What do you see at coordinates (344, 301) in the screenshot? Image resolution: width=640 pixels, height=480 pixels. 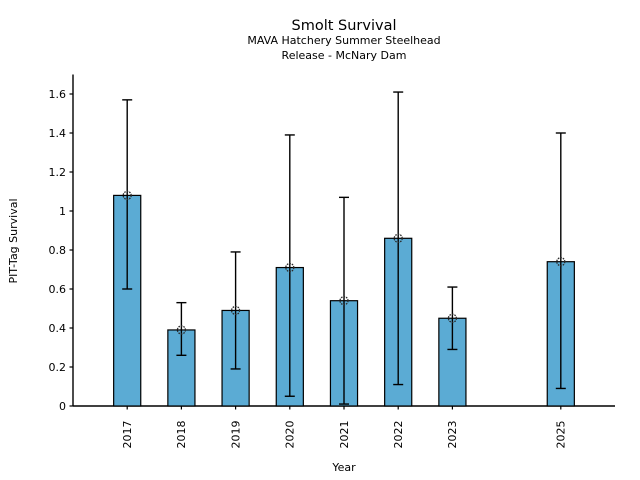 I see `marker-2021` at bounding box center [344, 301].